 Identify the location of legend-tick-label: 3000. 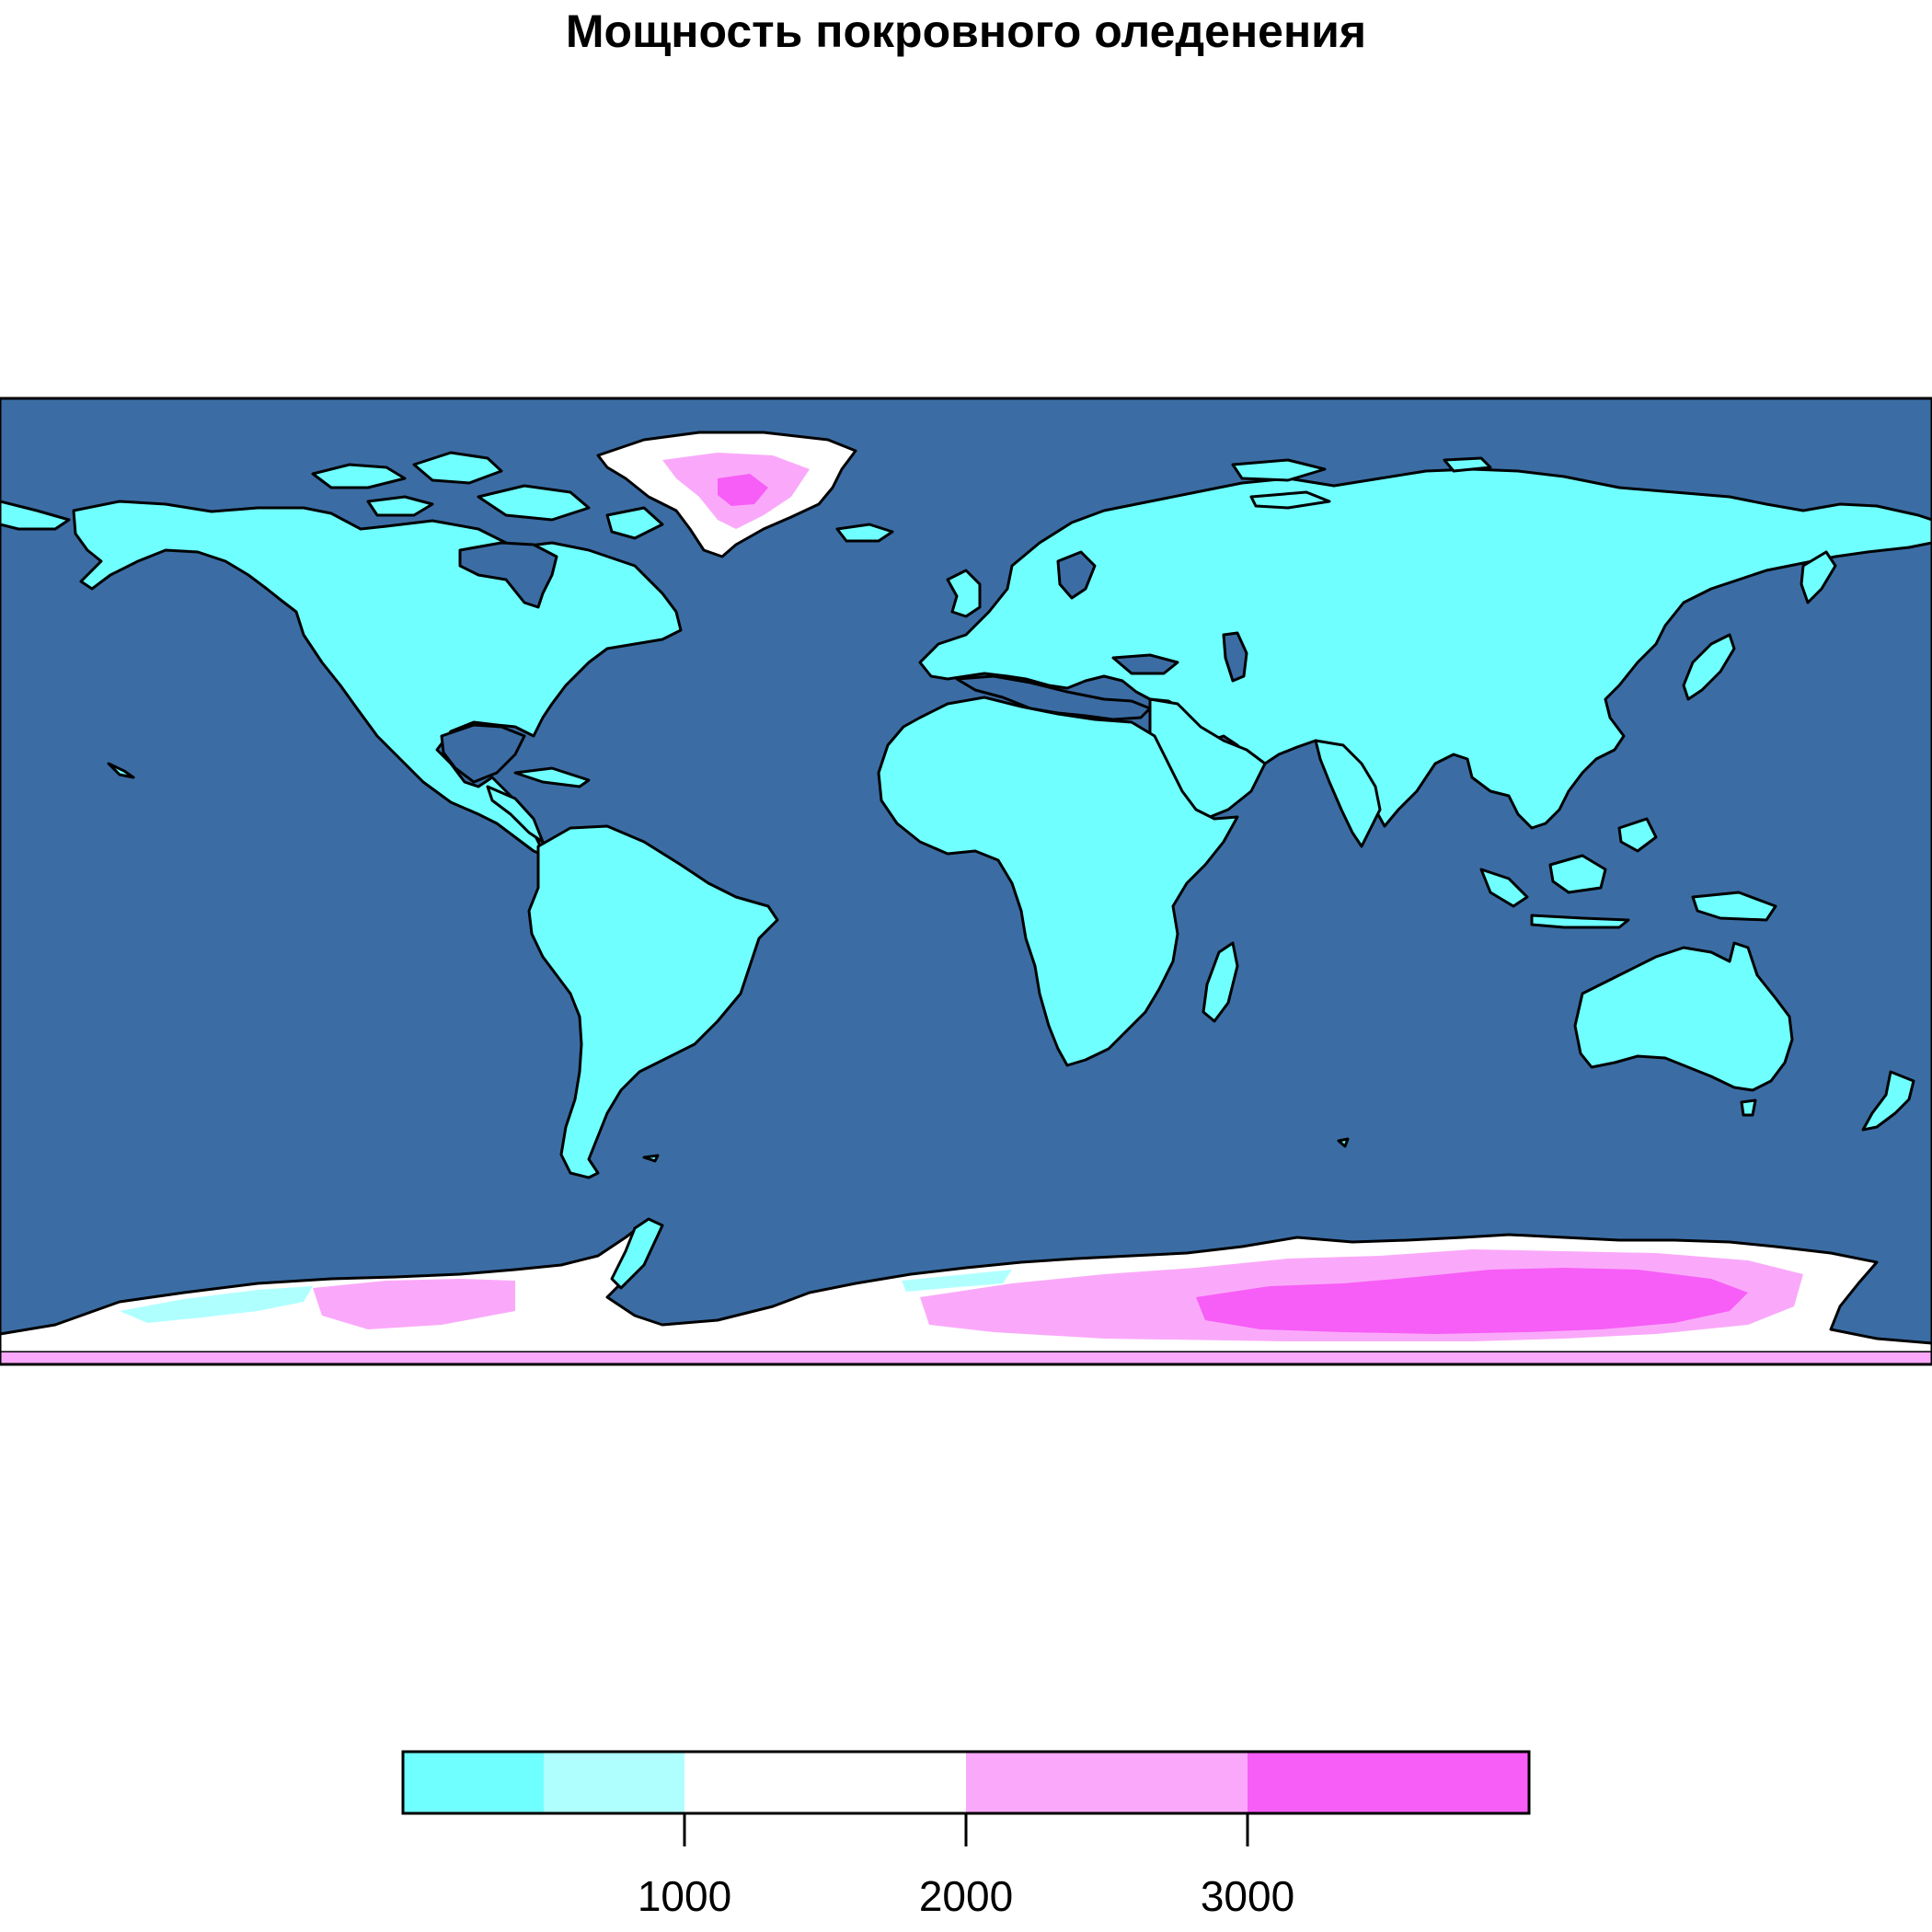
(1247, 1896).